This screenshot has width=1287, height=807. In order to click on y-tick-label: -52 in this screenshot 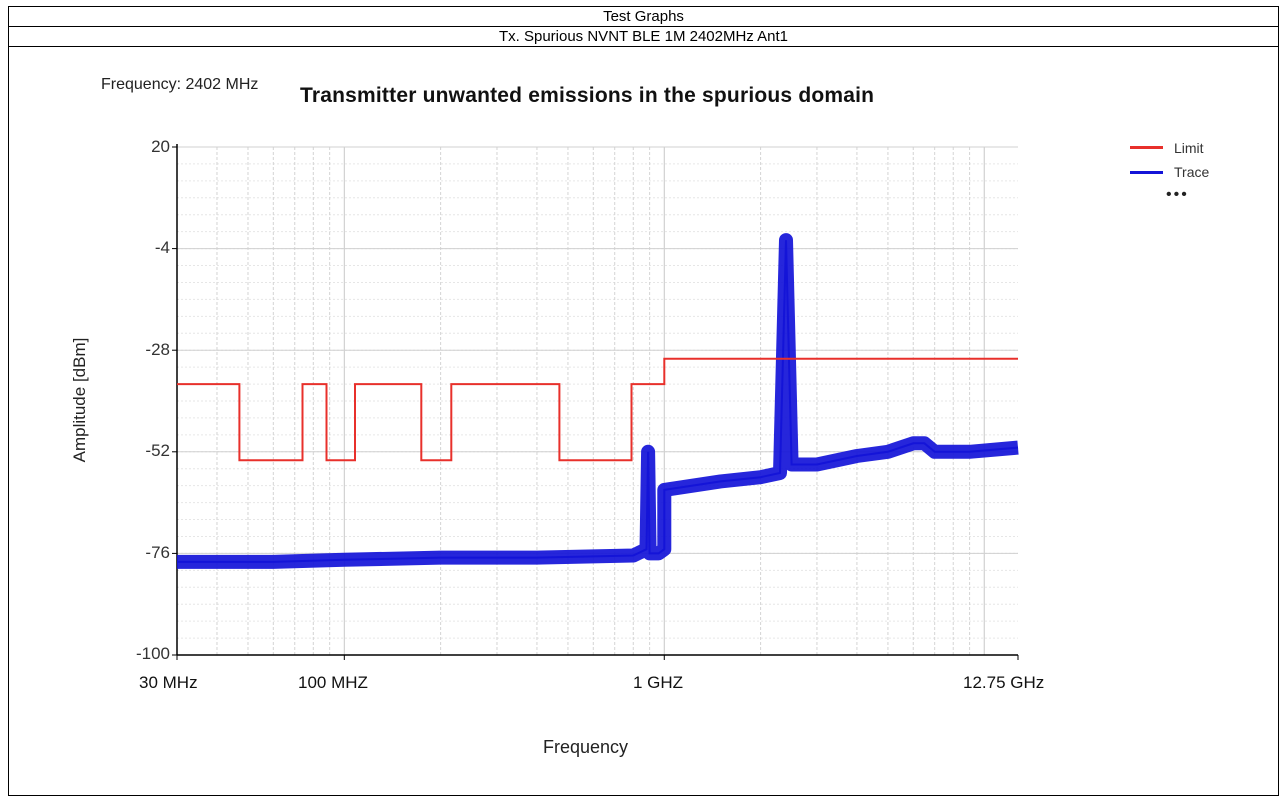, I will do `click(157, 450)`.